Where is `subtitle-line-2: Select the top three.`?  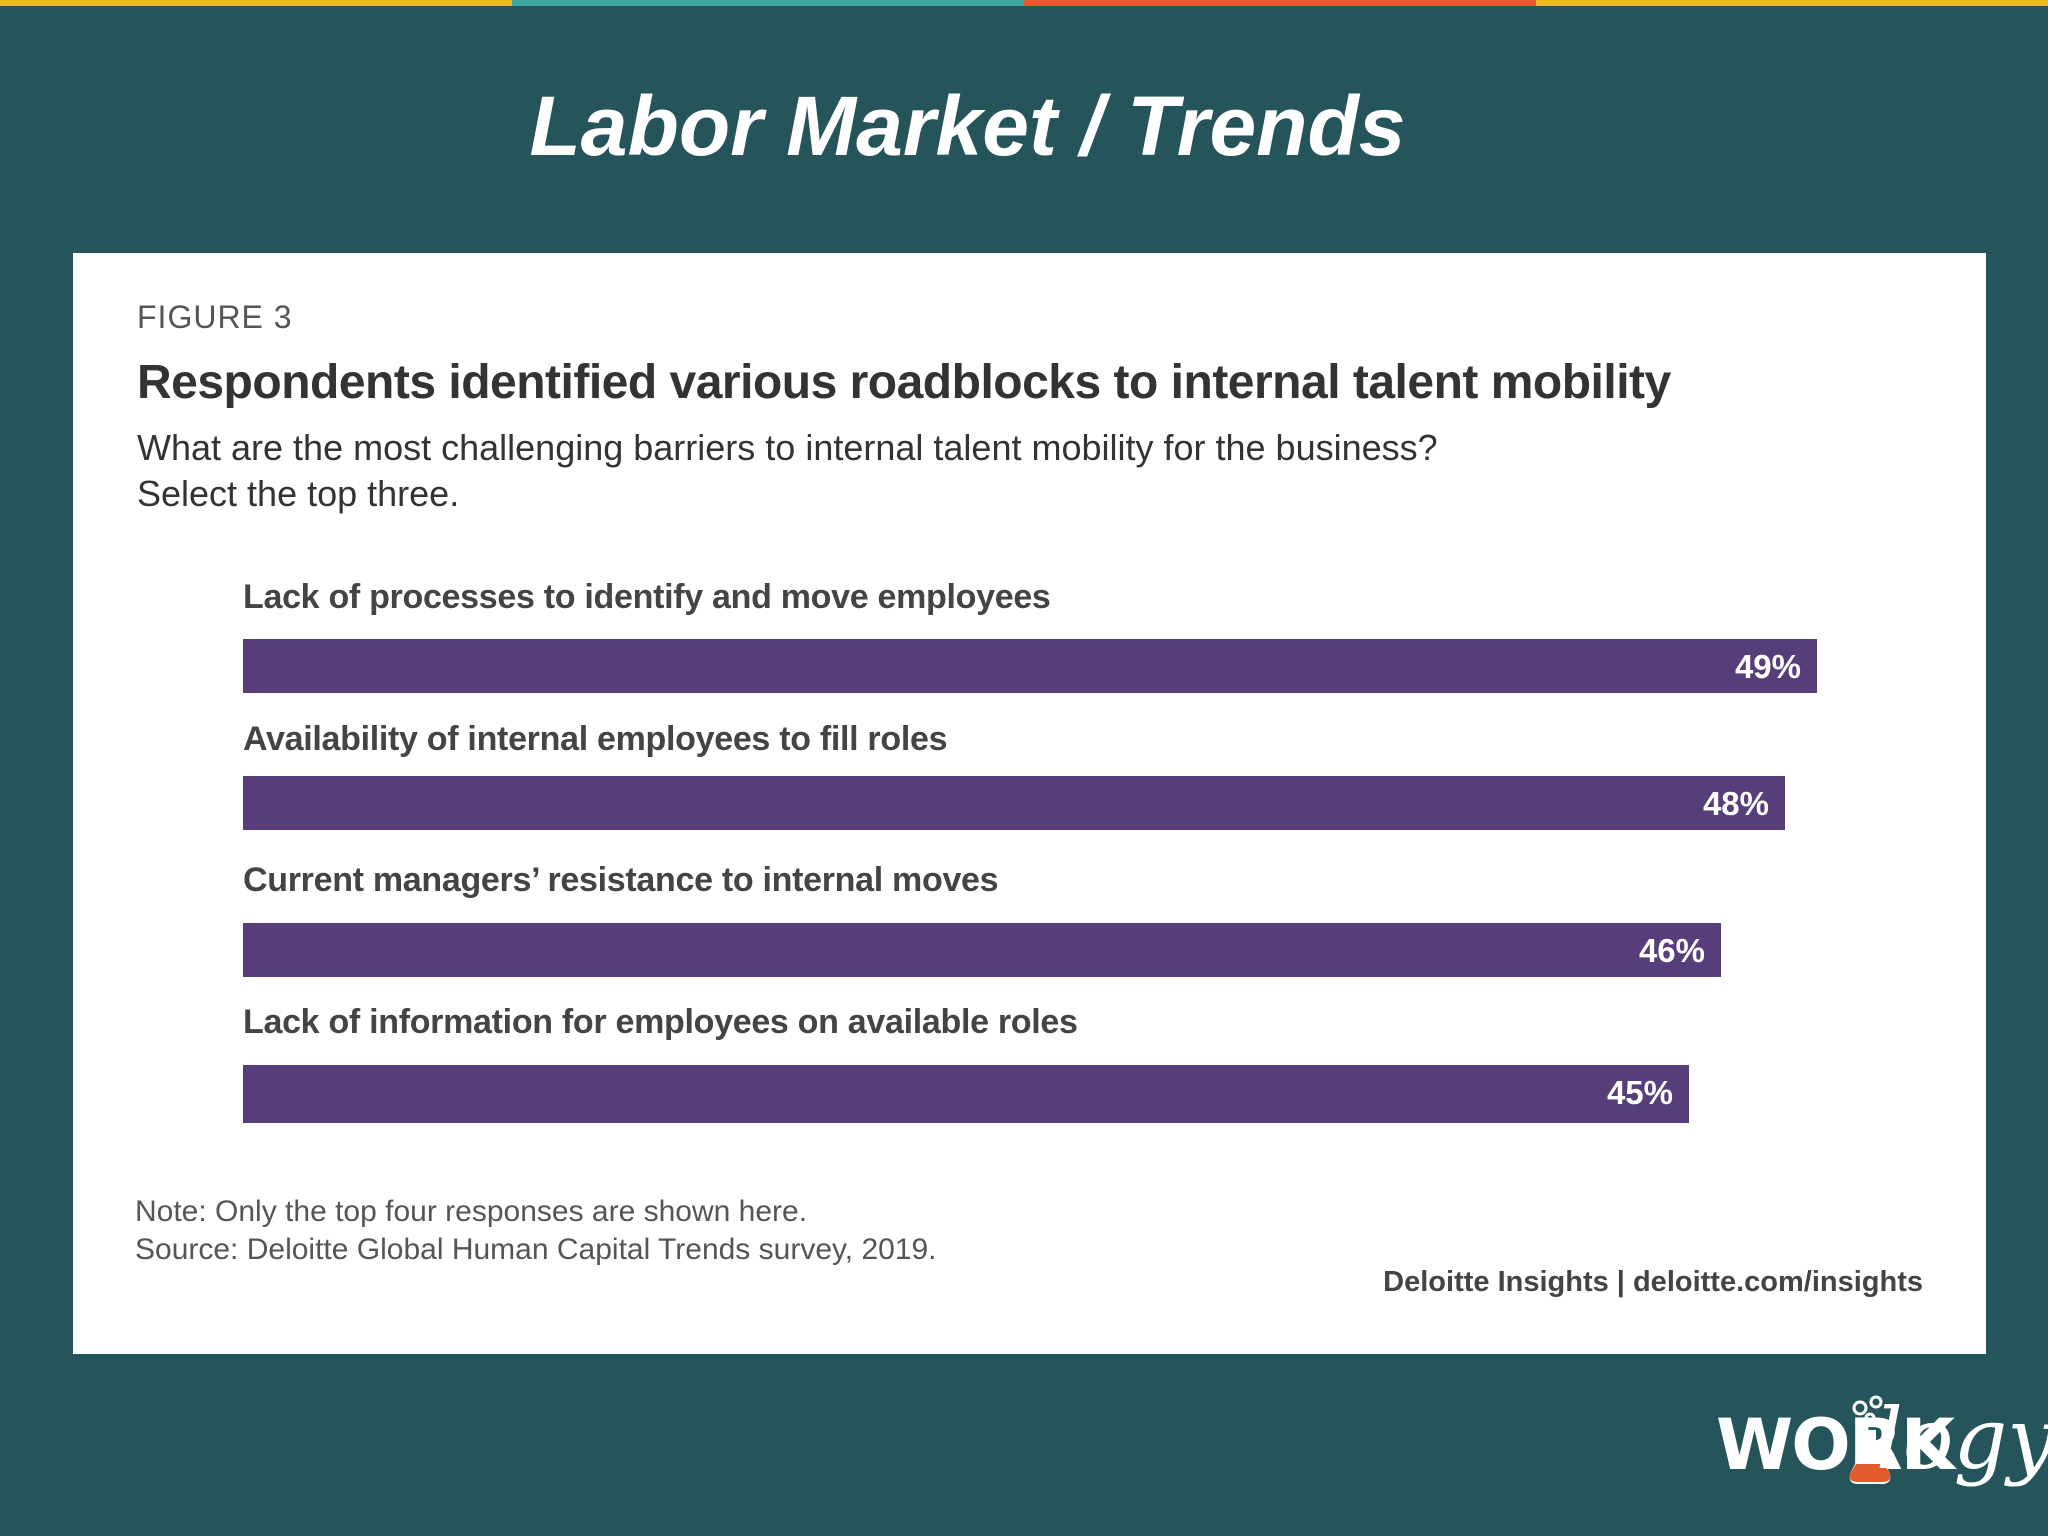 subtitle-line-2: Select the top three. is located at coordinates (298, 493).